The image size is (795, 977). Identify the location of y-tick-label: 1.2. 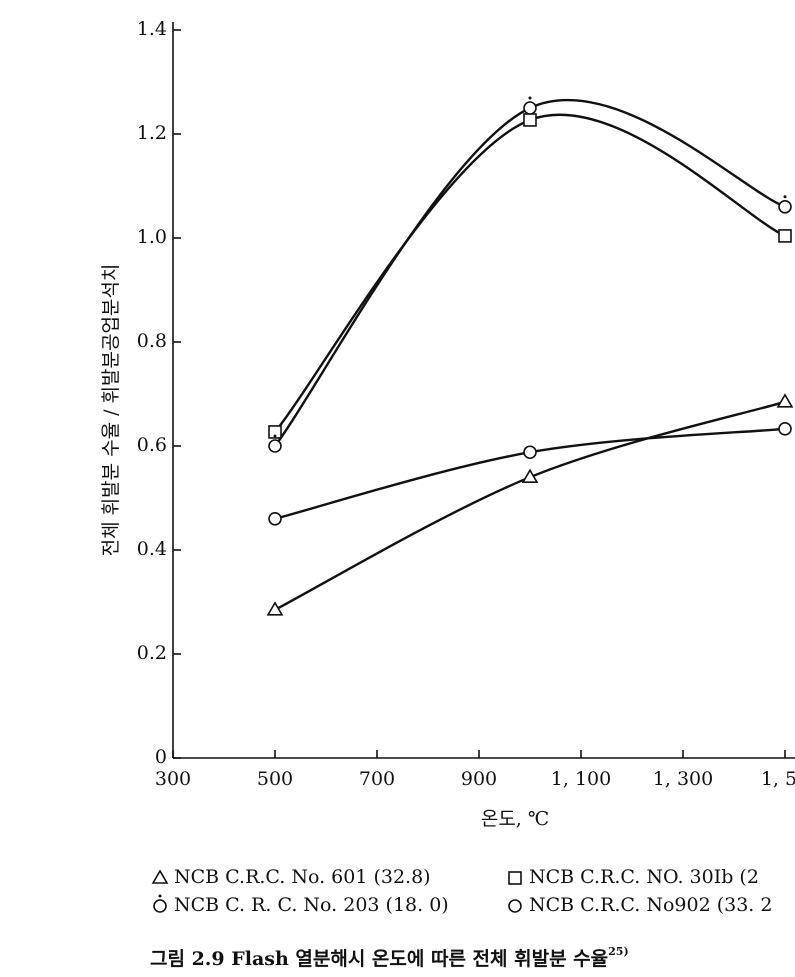
(152, 133).